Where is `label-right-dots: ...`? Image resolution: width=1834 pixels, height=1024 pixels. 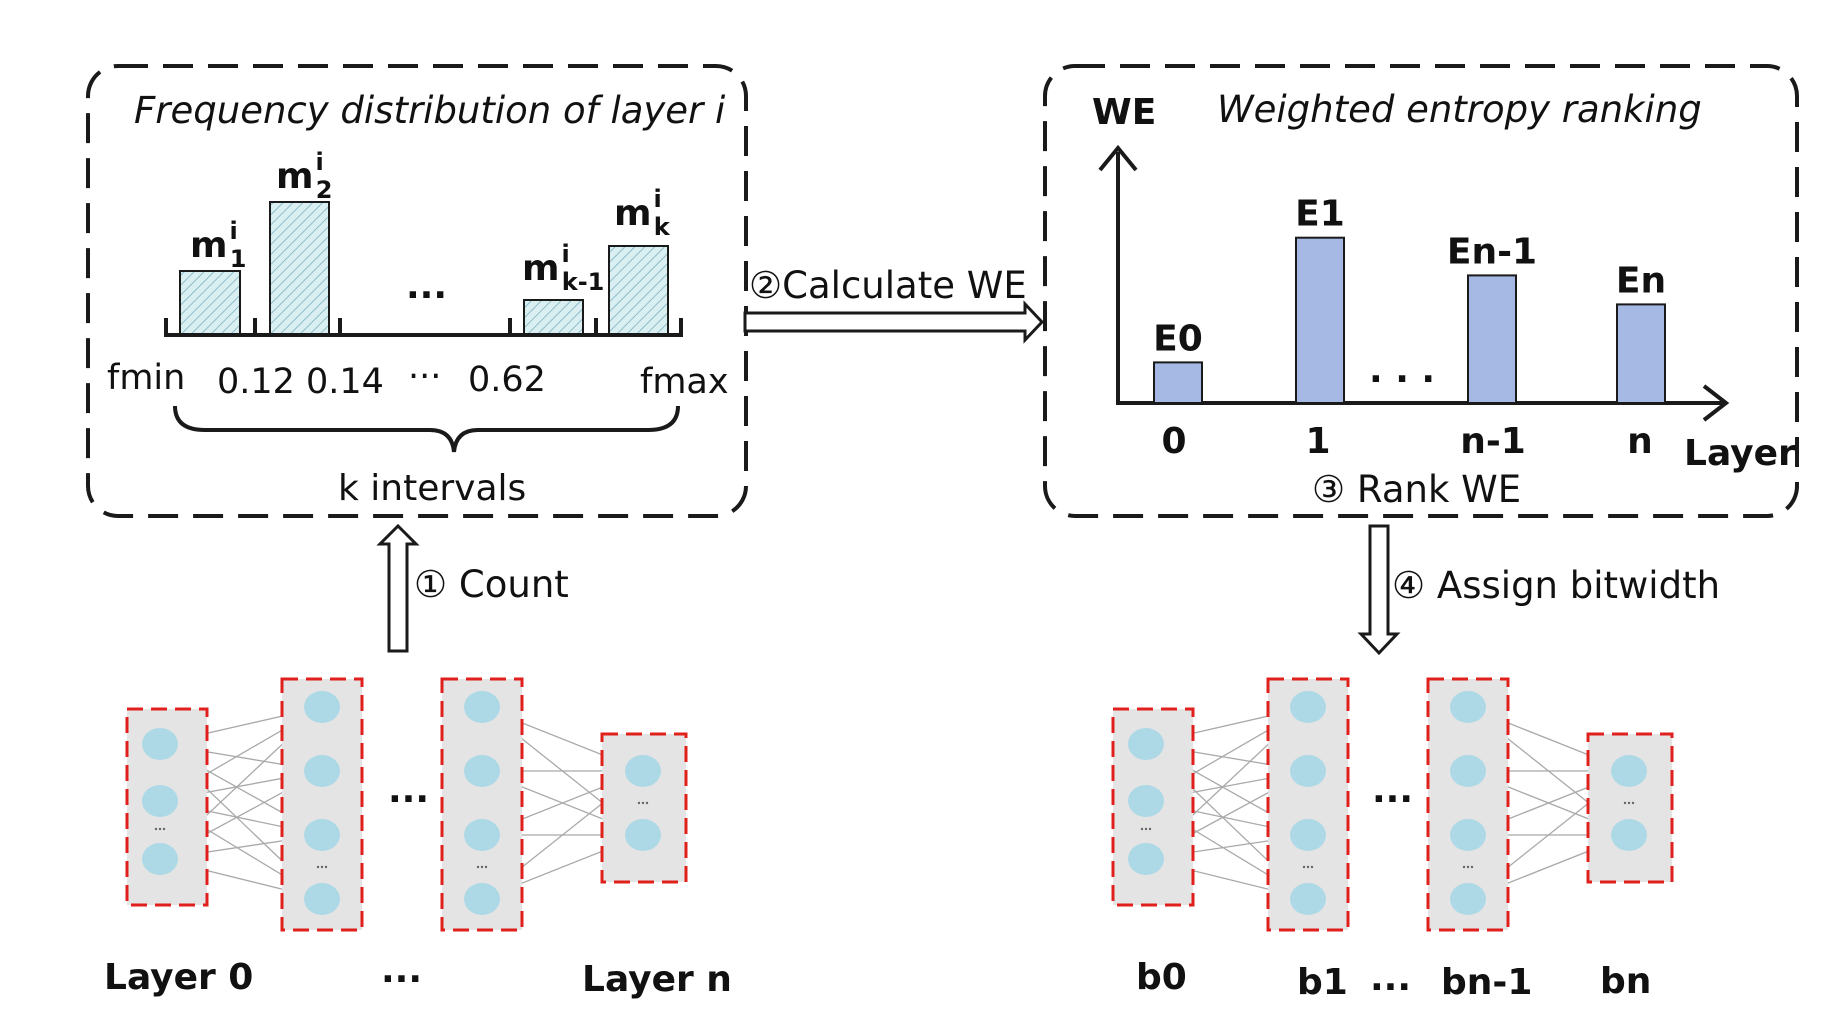 label-right-dots: ... is located at coordinates (1390, 978).